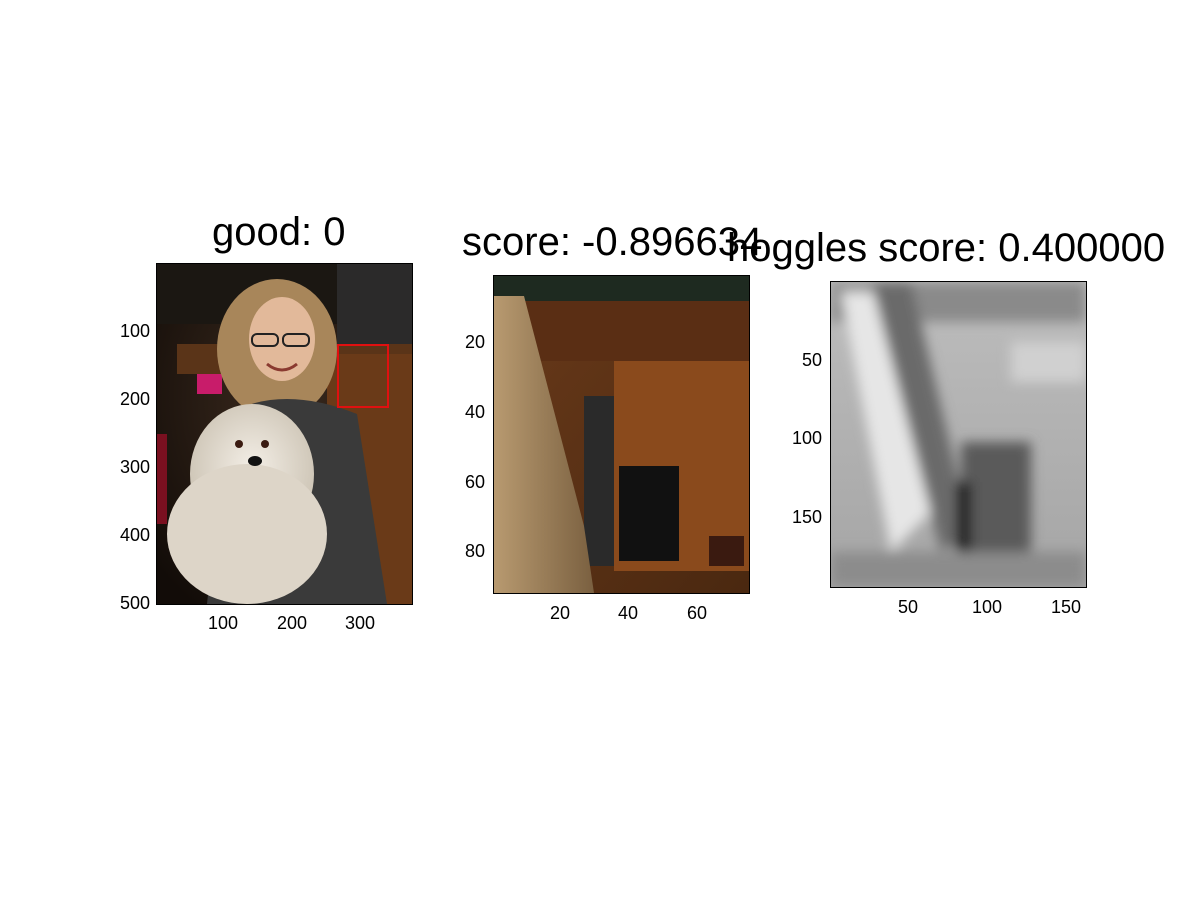  I want to click on panel-2-xtick: 20, so click(560, 613).